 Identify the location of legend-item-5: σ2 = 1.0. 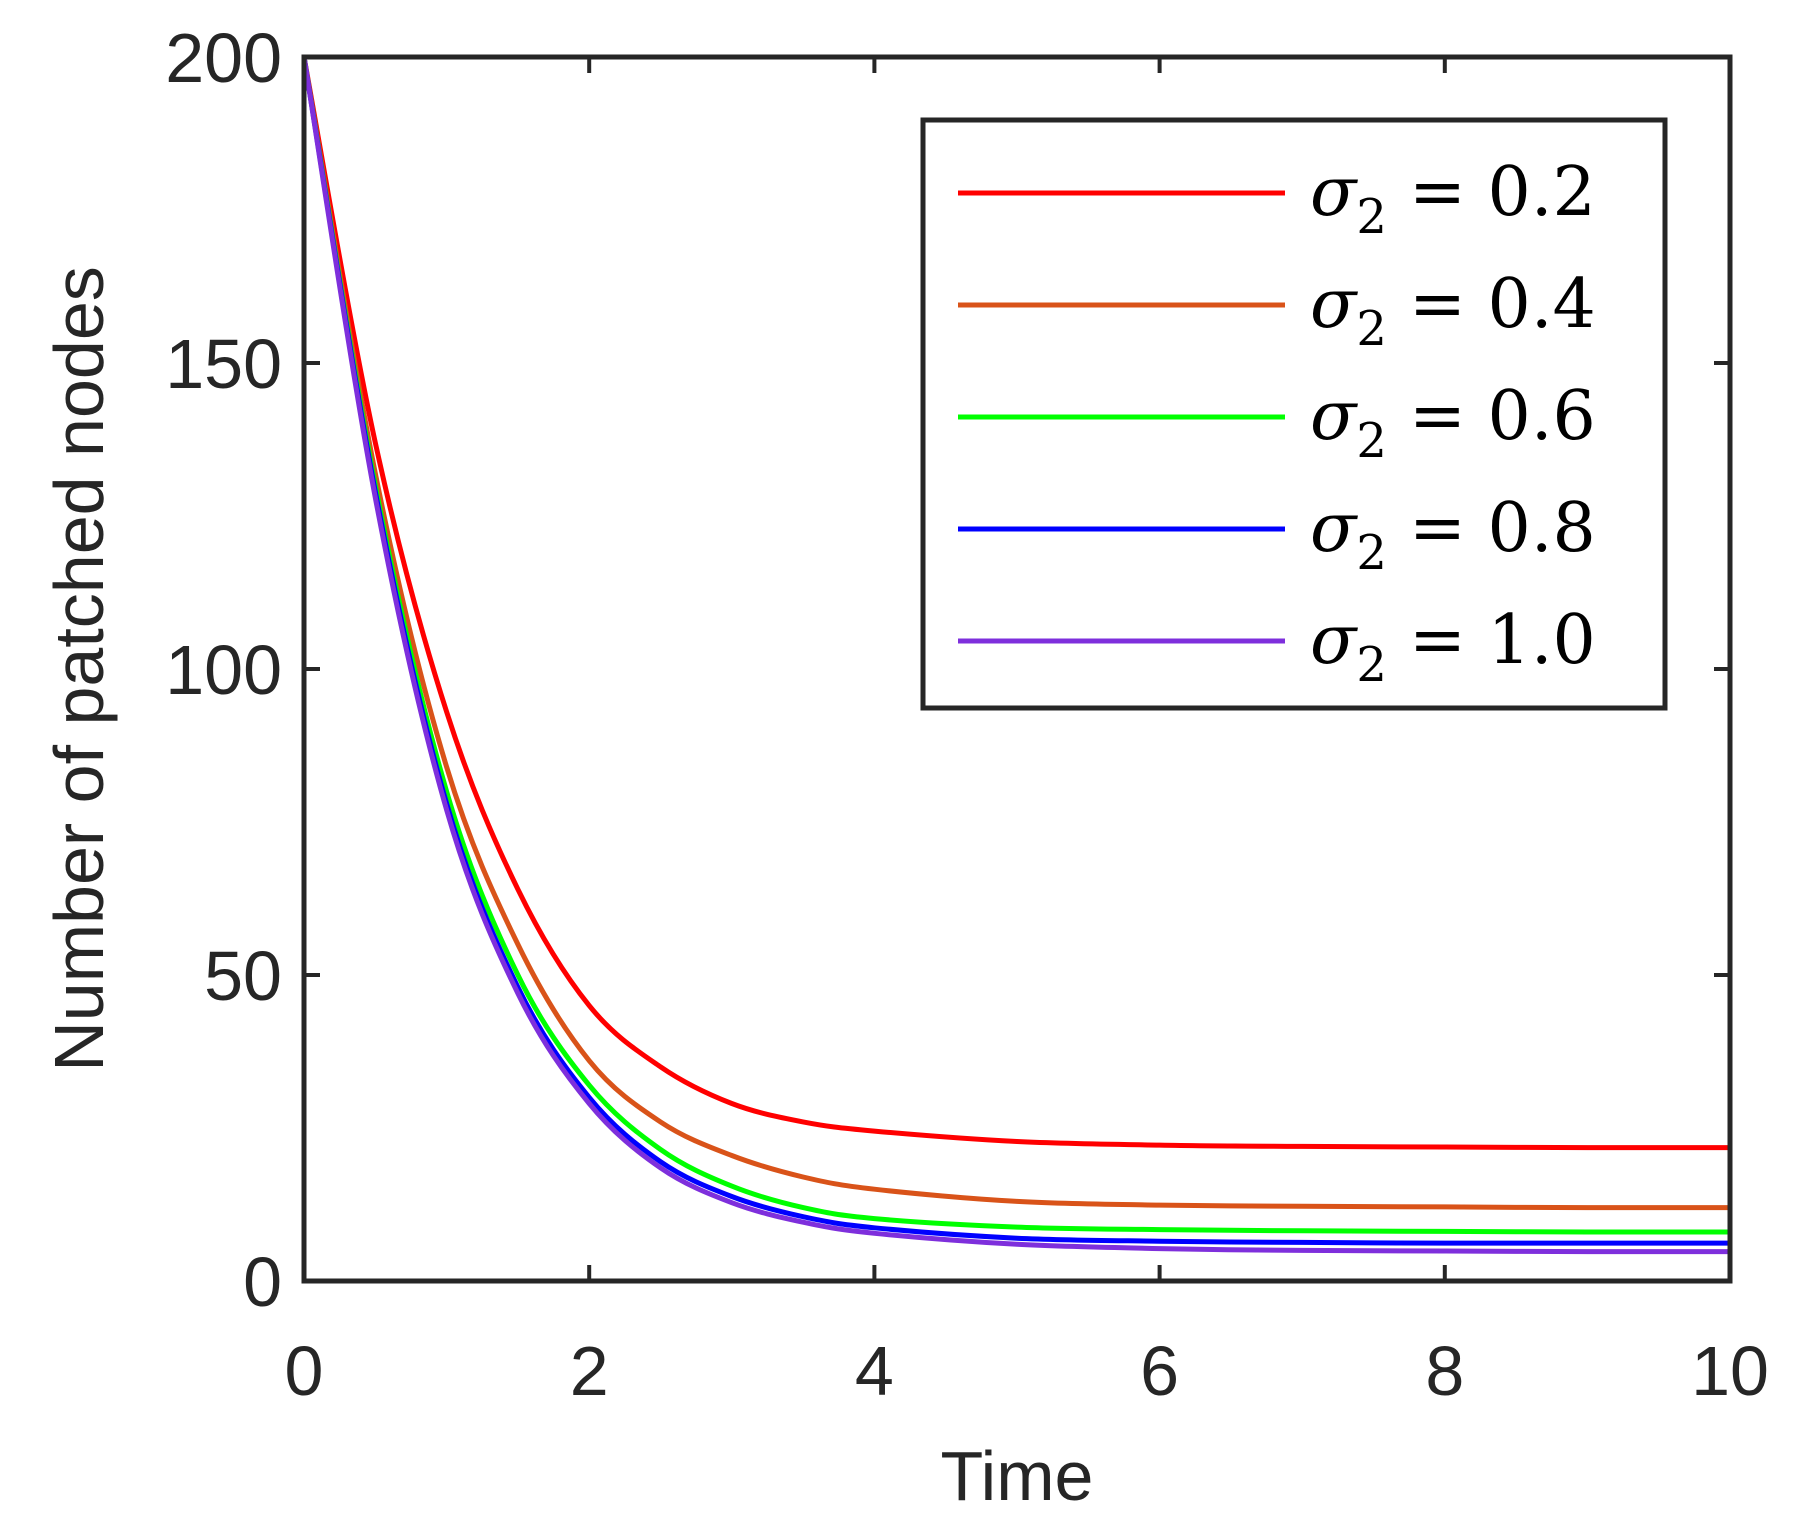
(1277, 647).